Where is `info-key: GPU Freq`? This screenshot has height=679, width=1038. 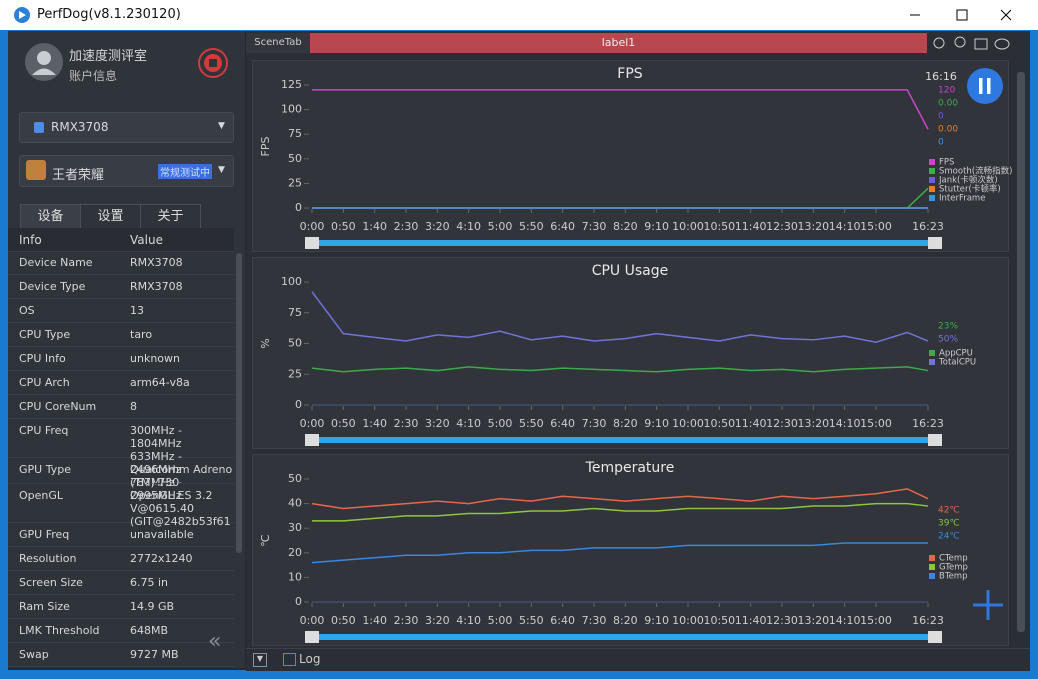
info-key: GPU Freq is located at coordinates (44, 534).